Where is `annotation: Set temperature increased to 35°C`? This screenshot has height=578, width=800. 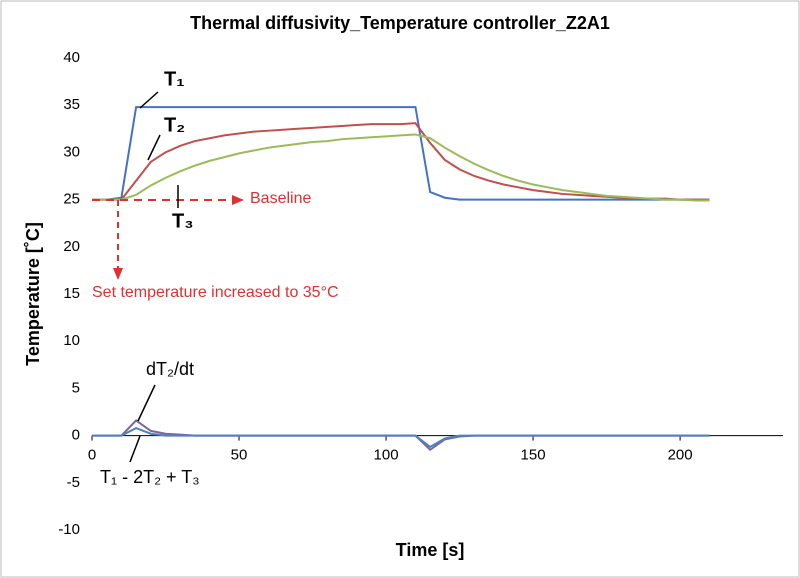
annotation: Set temperature increased to 35°C is located at coordinates (215, 292).